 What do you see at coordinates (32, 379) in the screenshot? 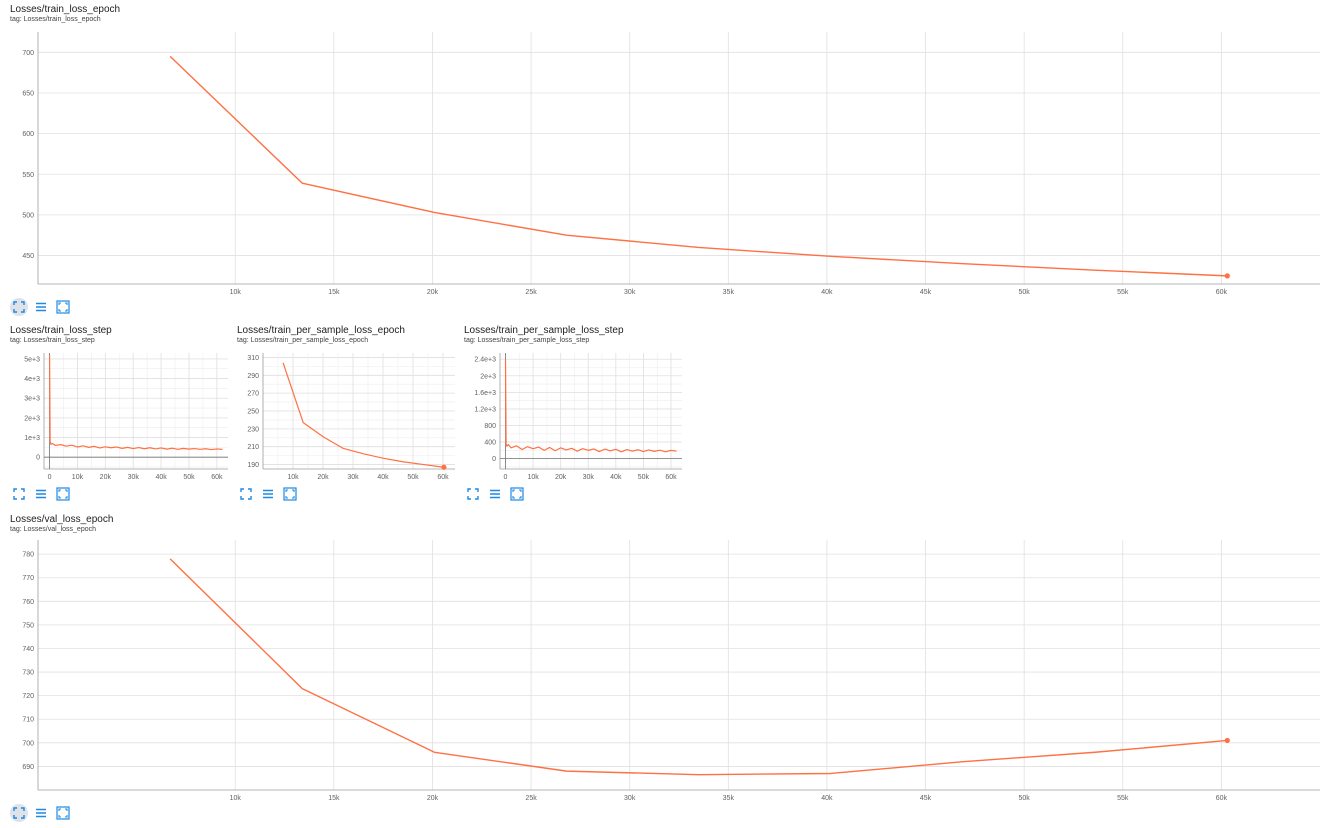
I see `y-tick-label: 4e+3` at bounding box center [32, 379].